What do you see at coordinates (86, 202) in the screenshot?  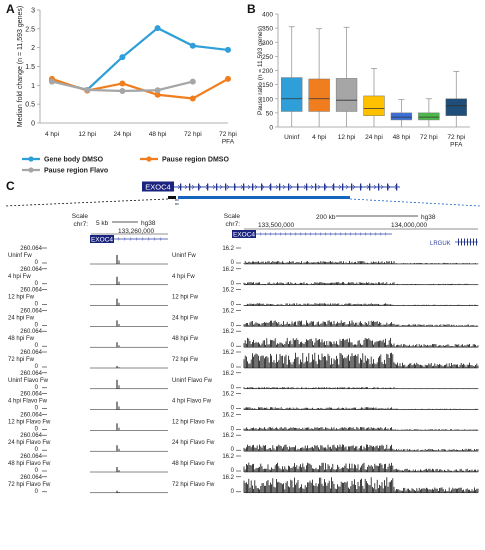 I see `zoom-guide` at bounding box center [86, 202].